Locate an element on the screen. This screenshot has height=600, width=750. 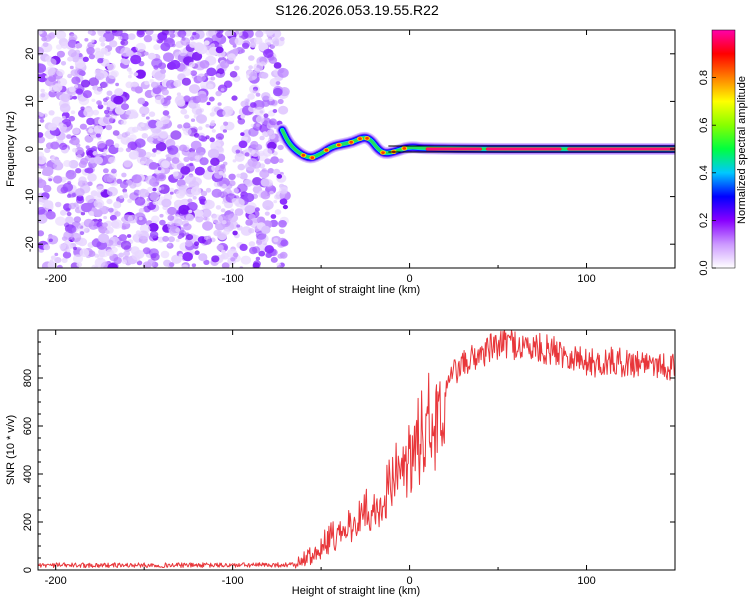
y-tick-label: 800 is located at coordinates (28, 378).